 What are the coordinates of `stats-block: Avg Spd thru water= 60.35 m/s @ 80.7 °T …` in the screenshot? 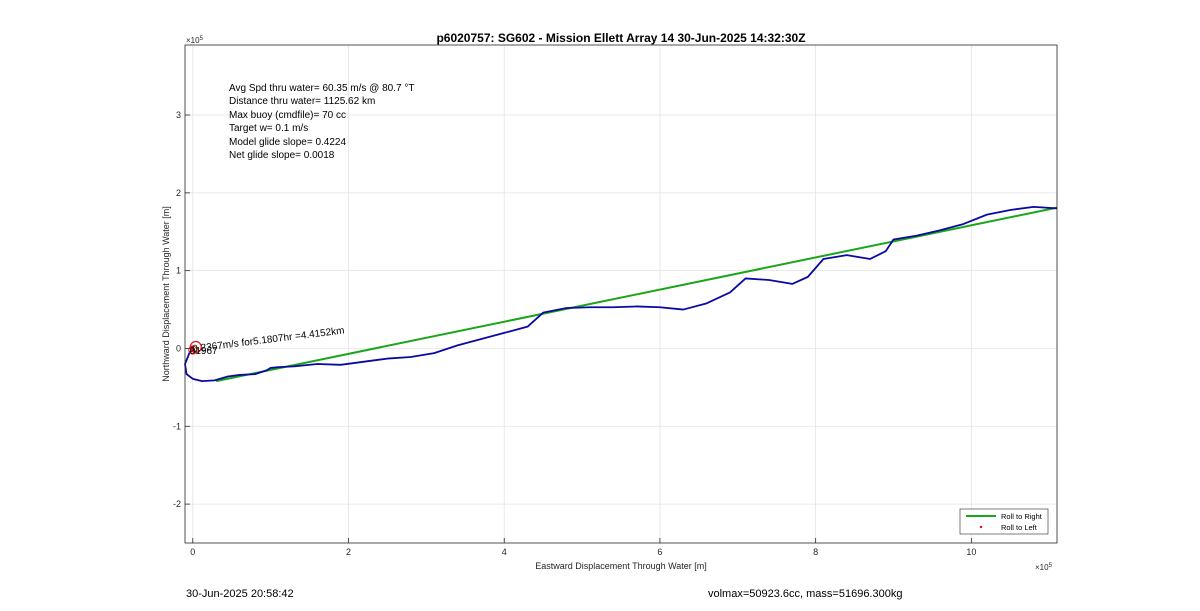 It's located at (321, 122).